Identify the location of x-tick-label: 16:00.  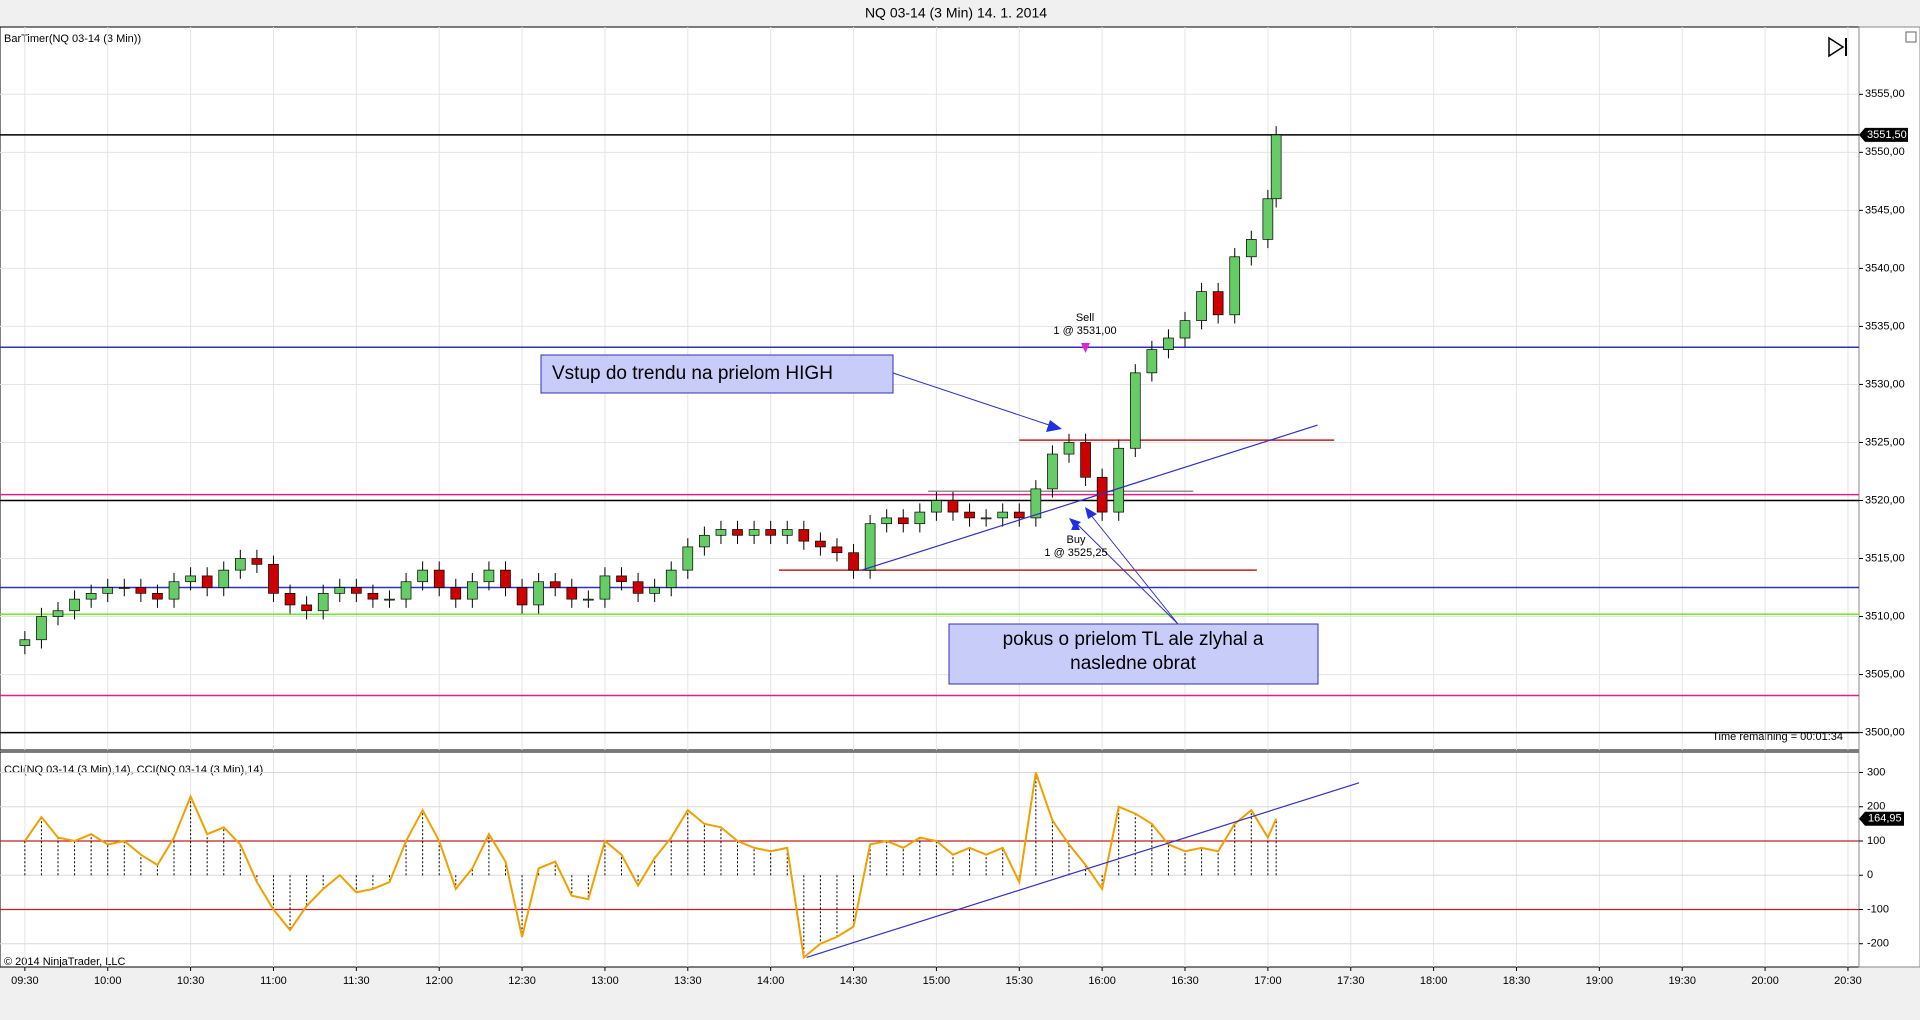
(1102, 981).